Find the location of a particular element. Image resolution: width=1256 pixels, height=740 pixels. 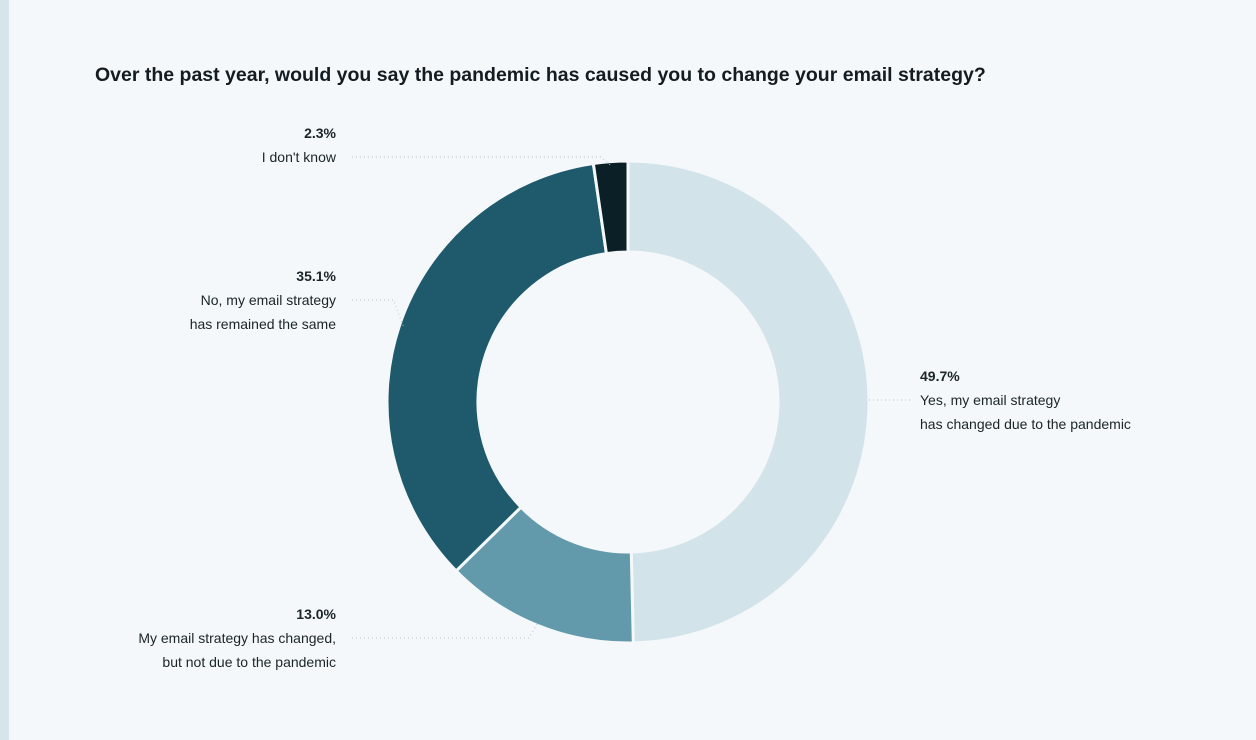

left-edge-bar is located at coordinates (4, 370).